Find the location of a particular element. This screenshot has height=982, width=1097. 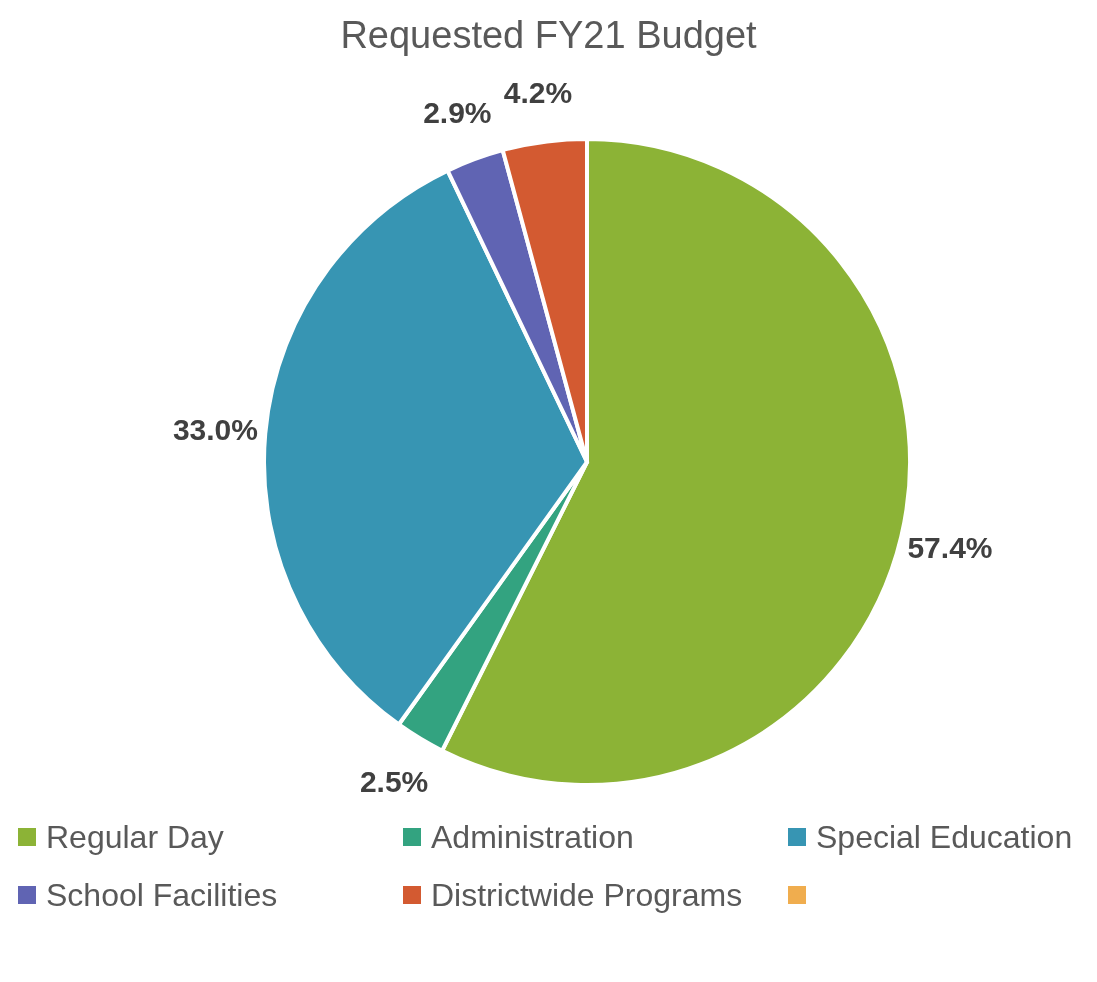

legend-label: Special Education is located at coordinates (944, 837).